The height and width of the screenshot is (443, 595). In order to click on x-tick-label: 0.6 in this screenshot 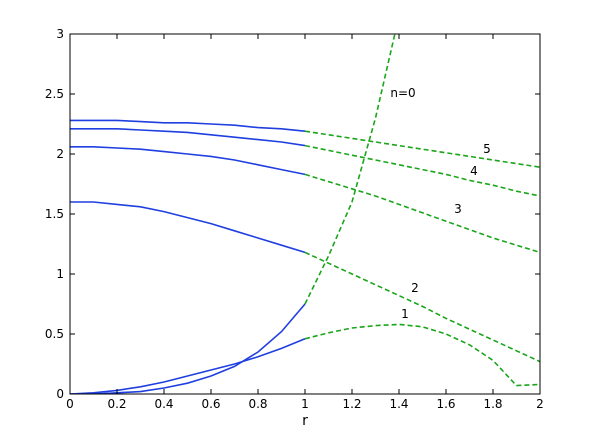, I will do `click(210, 404)`.